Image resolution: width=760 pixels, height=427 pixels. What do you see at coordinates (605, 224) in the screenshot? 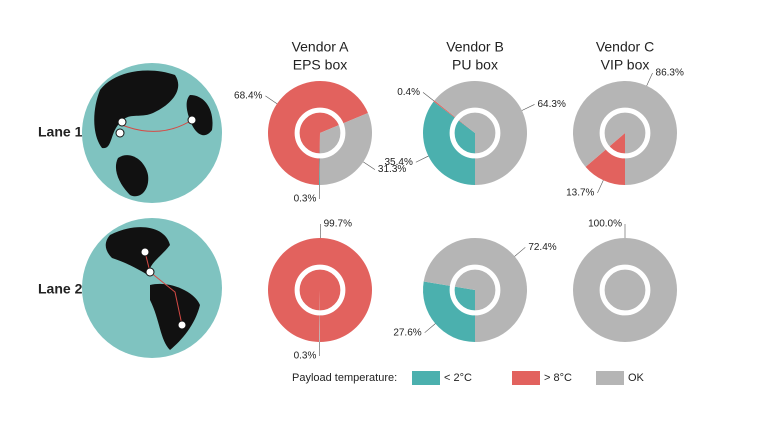
I see `value-label: 100.0%` at bounding box center [605, 224].